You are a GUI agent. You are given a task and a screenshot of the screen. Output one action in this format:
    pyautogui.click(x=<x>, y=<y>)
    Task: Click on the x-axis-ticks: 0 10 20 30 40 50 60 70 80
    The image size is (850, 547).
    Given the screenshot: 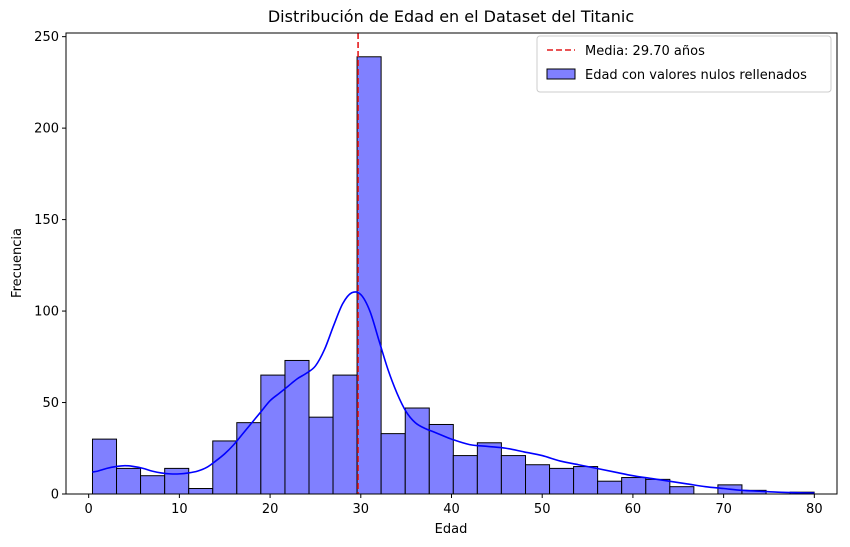 What is the action you would take?
    pyautogui.click(x=454, y=505)
    